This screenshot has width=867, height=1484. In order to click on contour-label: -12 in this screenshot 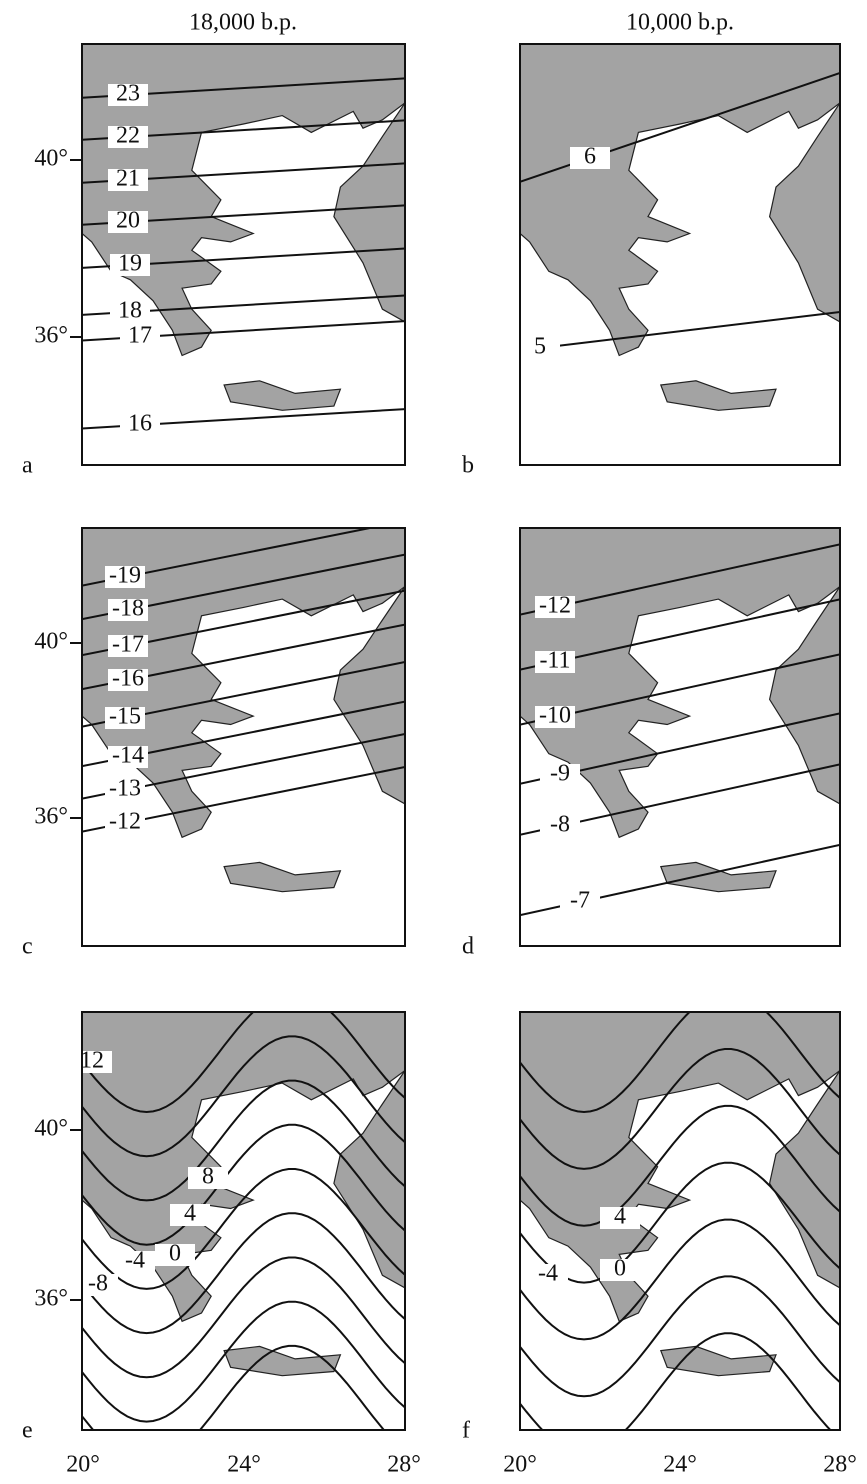, I will do `click(555, 606)`.